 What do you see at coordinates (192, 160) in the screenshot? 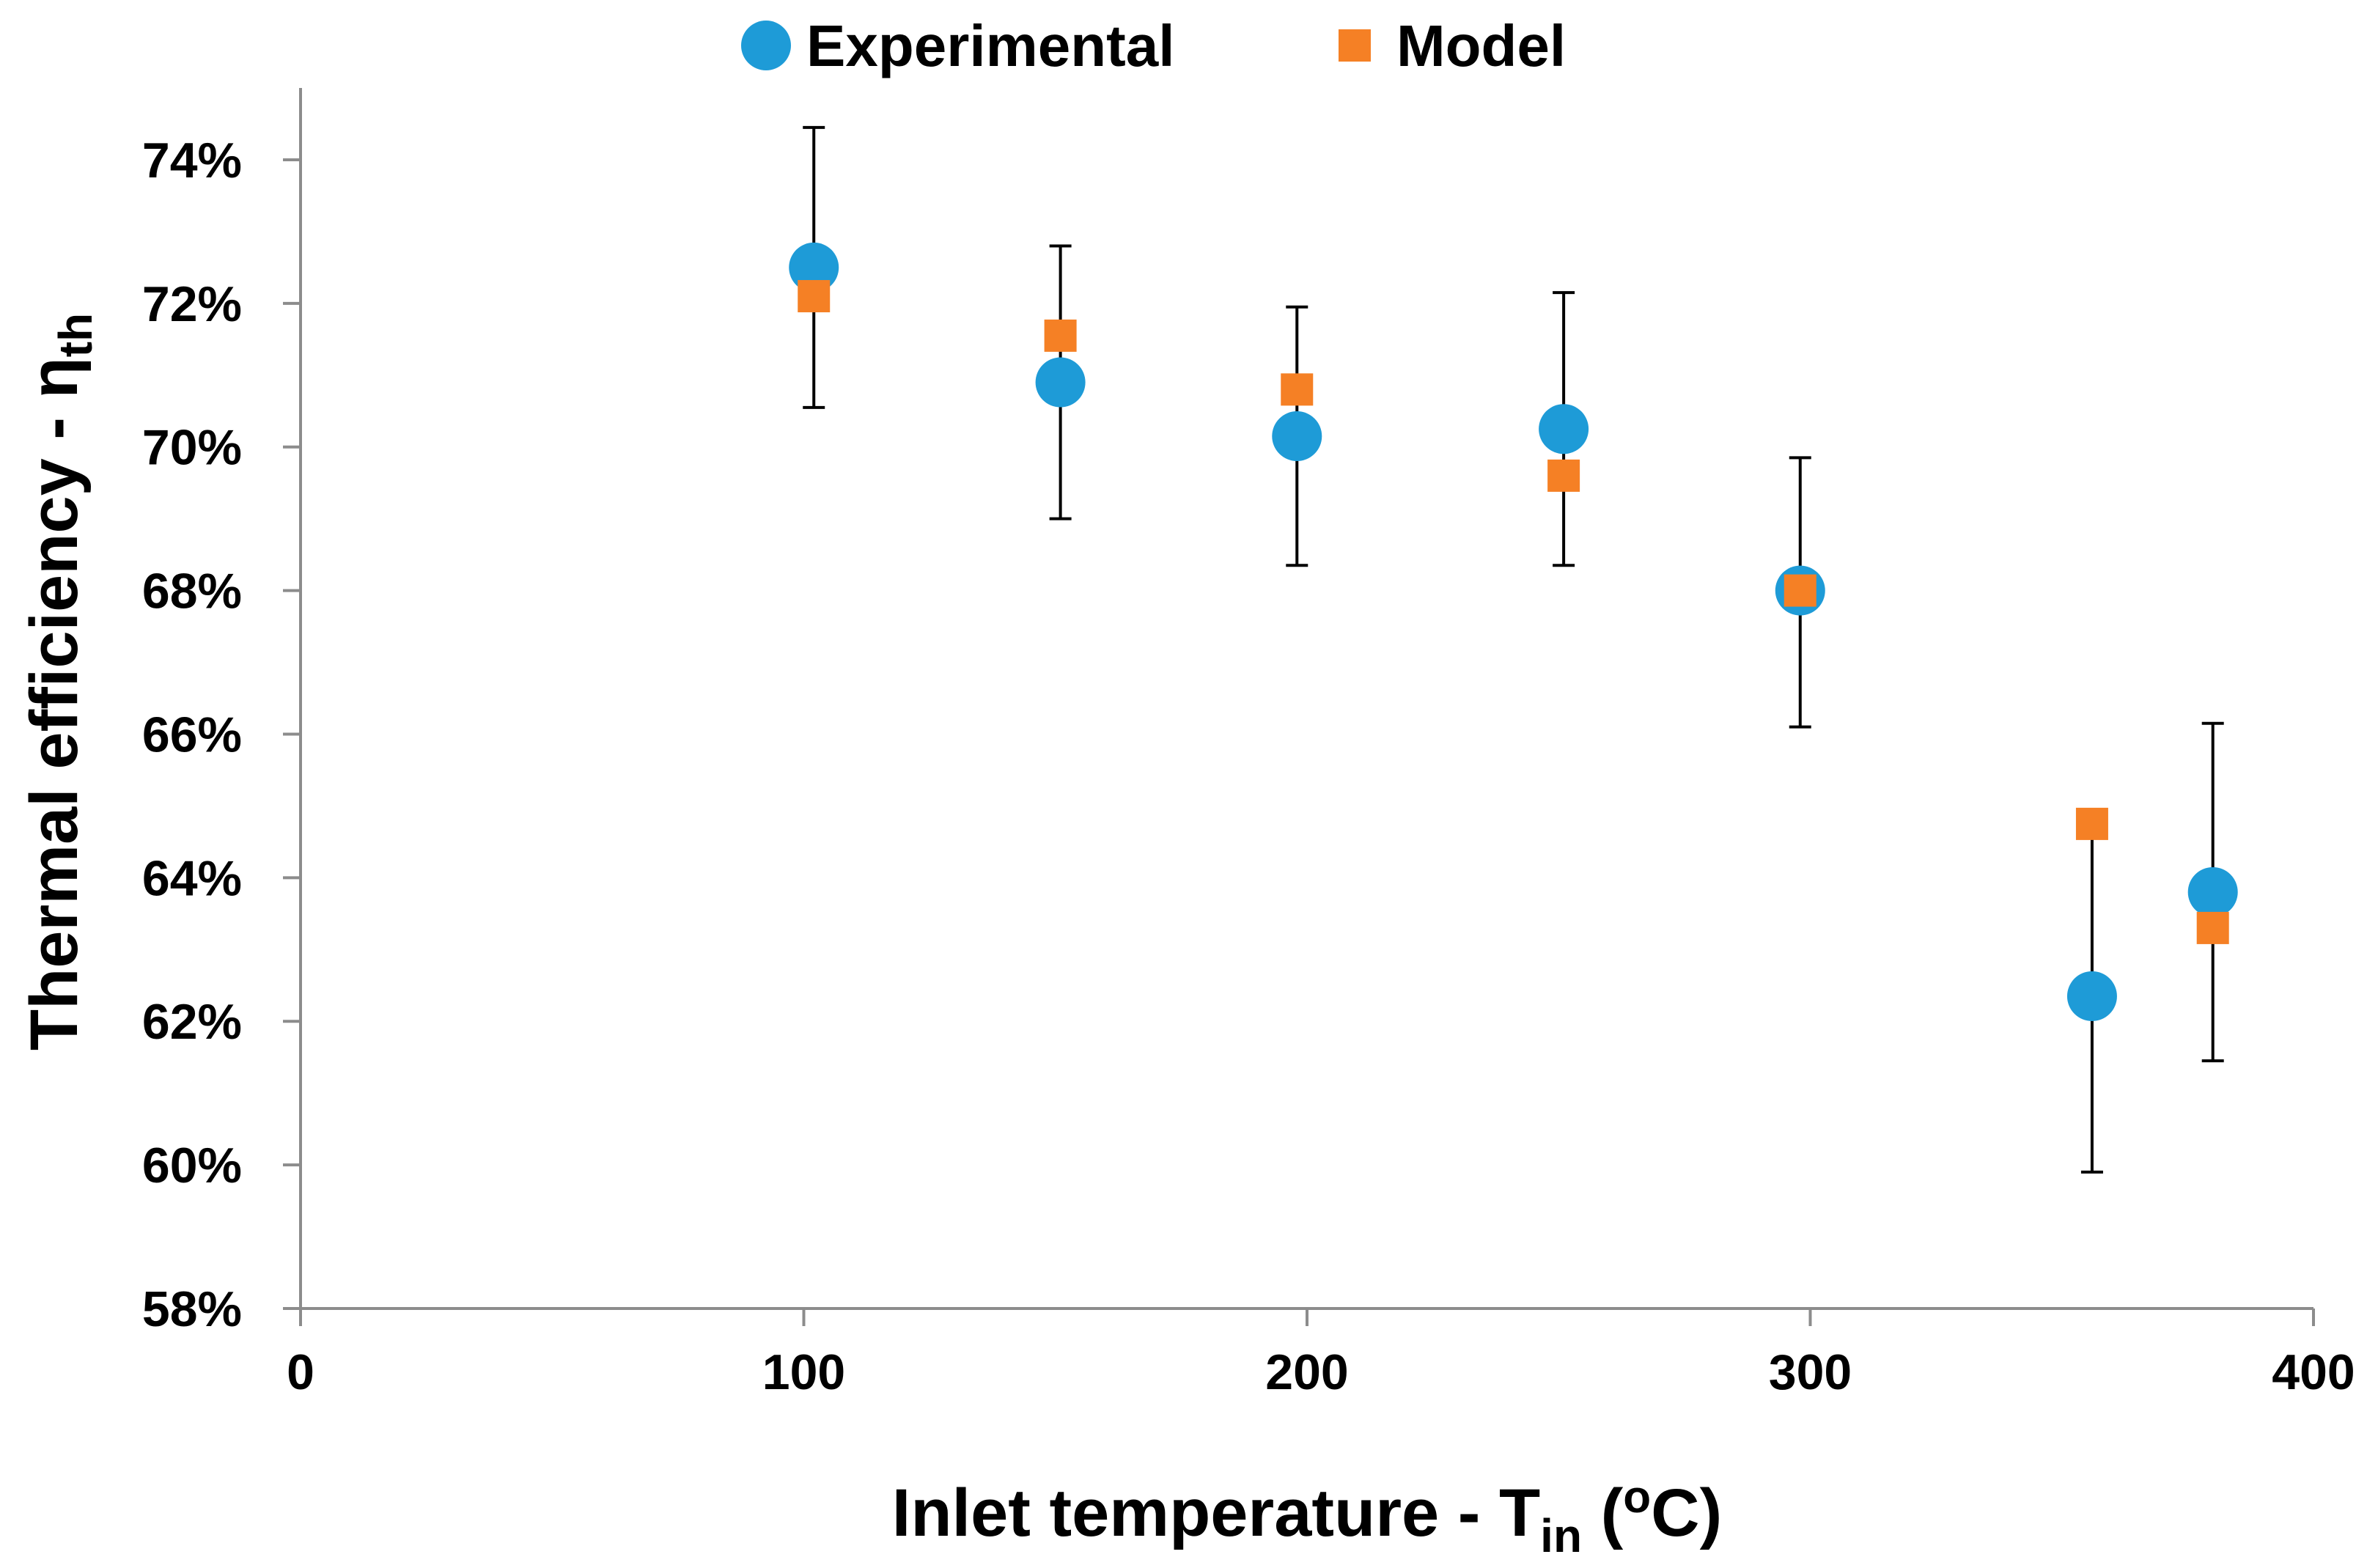
I see `y-tick-label: 74%` at bounding box center [192, 160].